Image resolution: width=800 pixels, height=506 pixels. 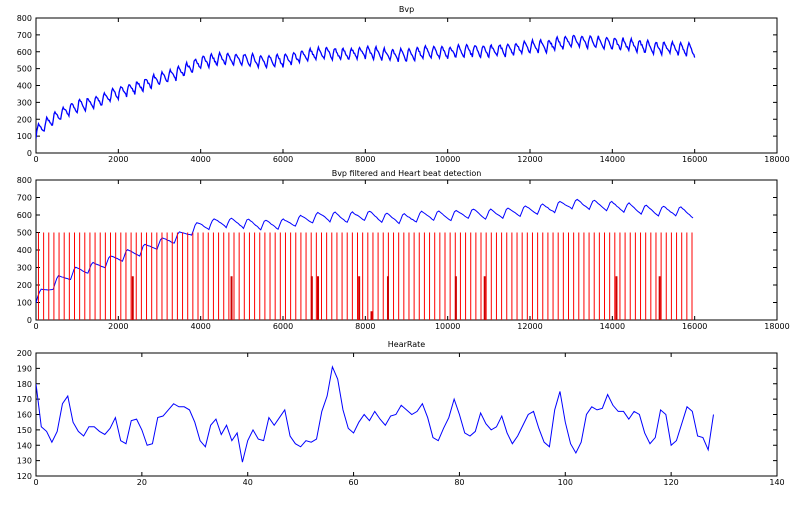 What do you see at coordinates (353, 482) in the screenshot?
I see `x-tick-label: 60` at bounding box center [353, 482].